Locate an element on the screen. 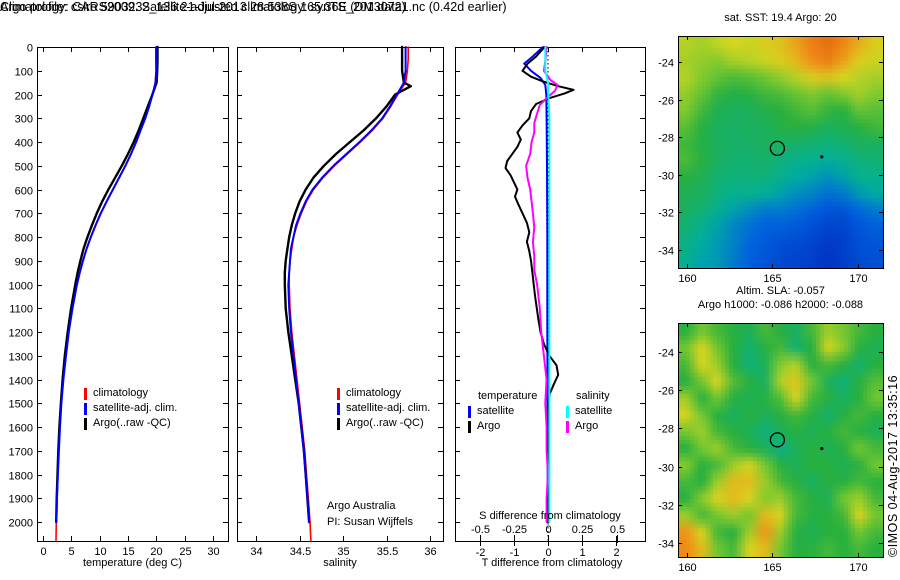 Image resolution: width=900 pixels, height=580 pixels. s-difference-axis-label: S difference from climatology is located at coordinates (550, 516).